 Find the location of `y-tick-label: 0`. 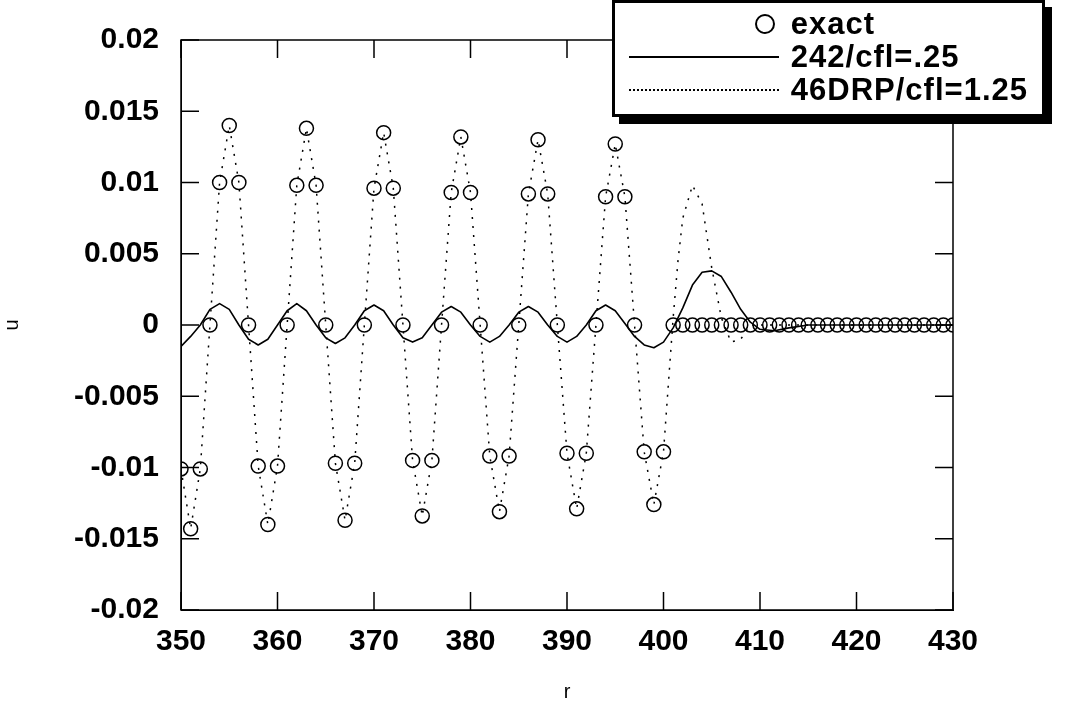

y-tick-label: 0 is located at coordinates (150, 323).